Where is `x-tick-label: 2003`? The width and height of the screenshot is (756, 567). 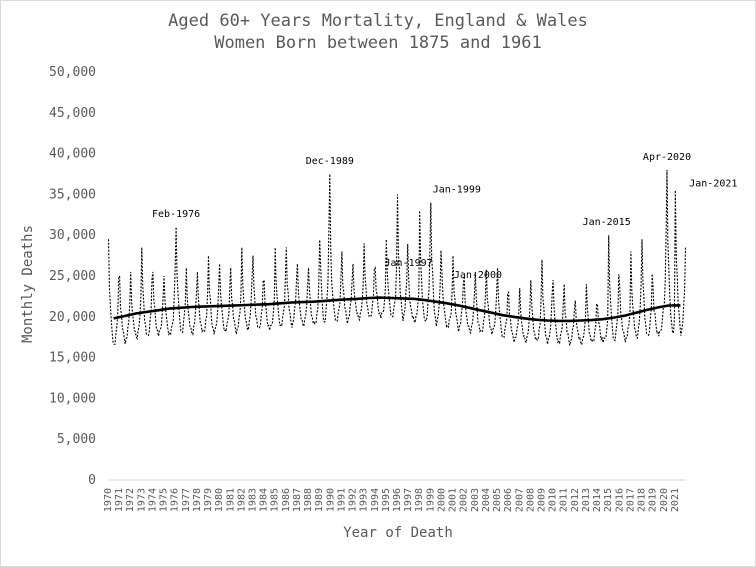
x-tick-label: 2003 is located at coordinates (475, 500).